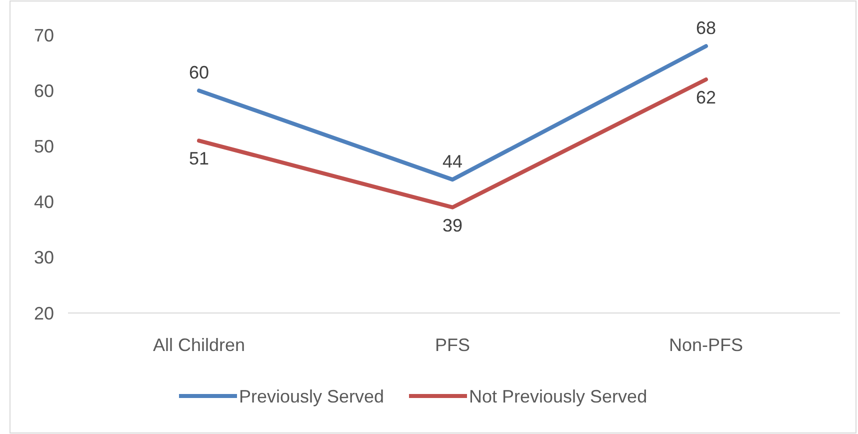 This screenshot has width=858, height=434. What do you see at coordinates (706, 28) in the screenshot?
I see `data-label: 68` at bounding box center [706, 28].